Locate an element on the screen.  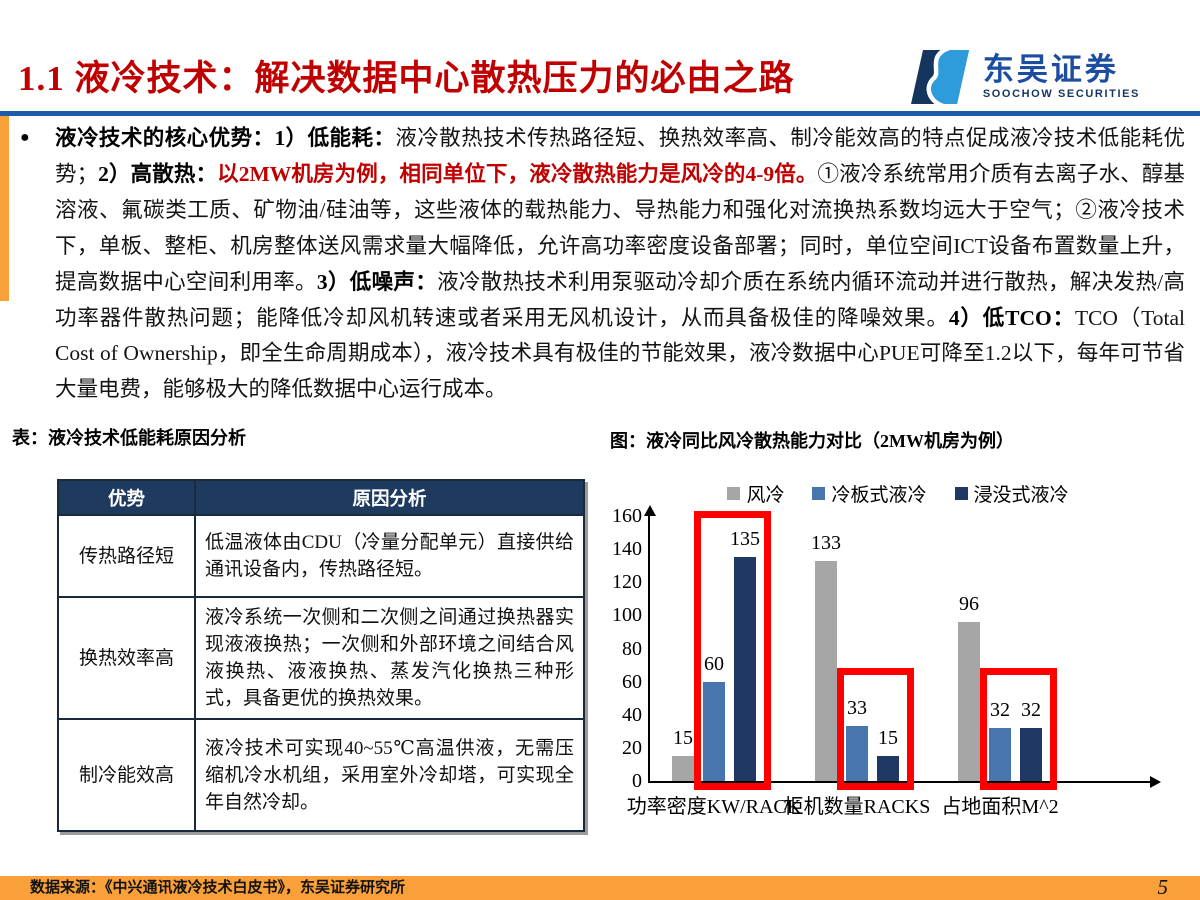
figure-caption: 图：液冷同比风冷散热能力对比（2MW机房为例） is located at coordinates (812, 441).